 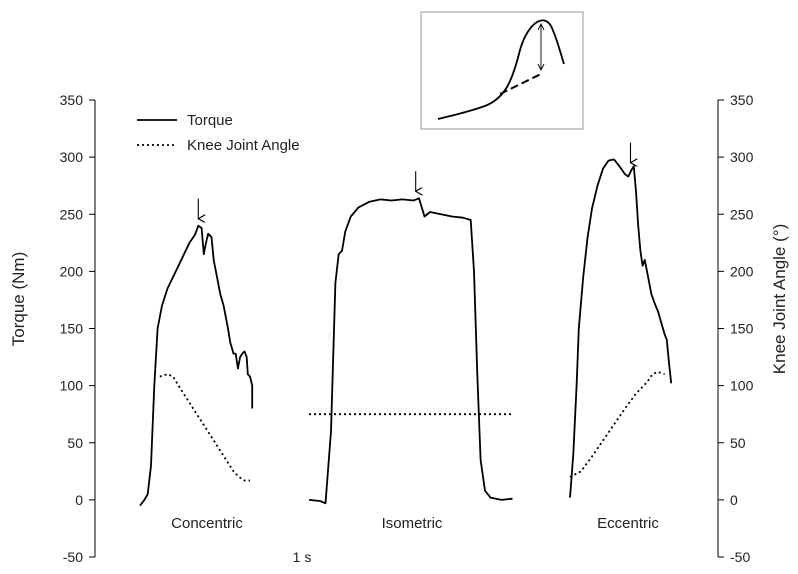 What do you see at coordinates (742, 157) in the screenshot?
I see `right-tick-label: 300` at bounding box center [742, 157].